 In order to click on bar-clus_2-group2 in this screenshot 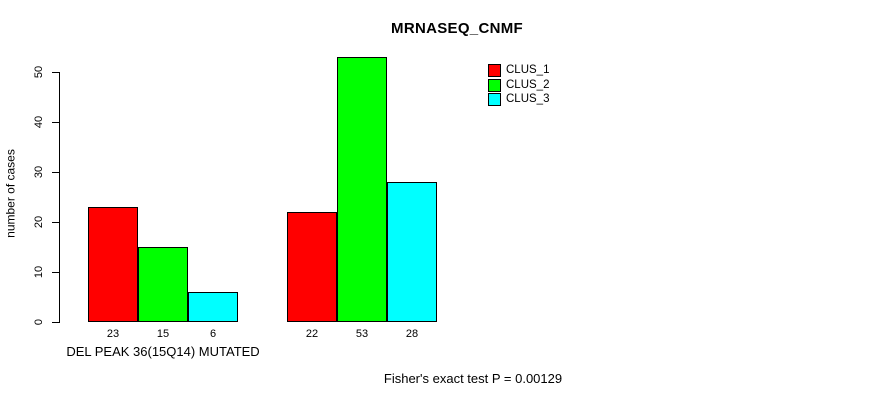, I will do `click(362, 189)`.